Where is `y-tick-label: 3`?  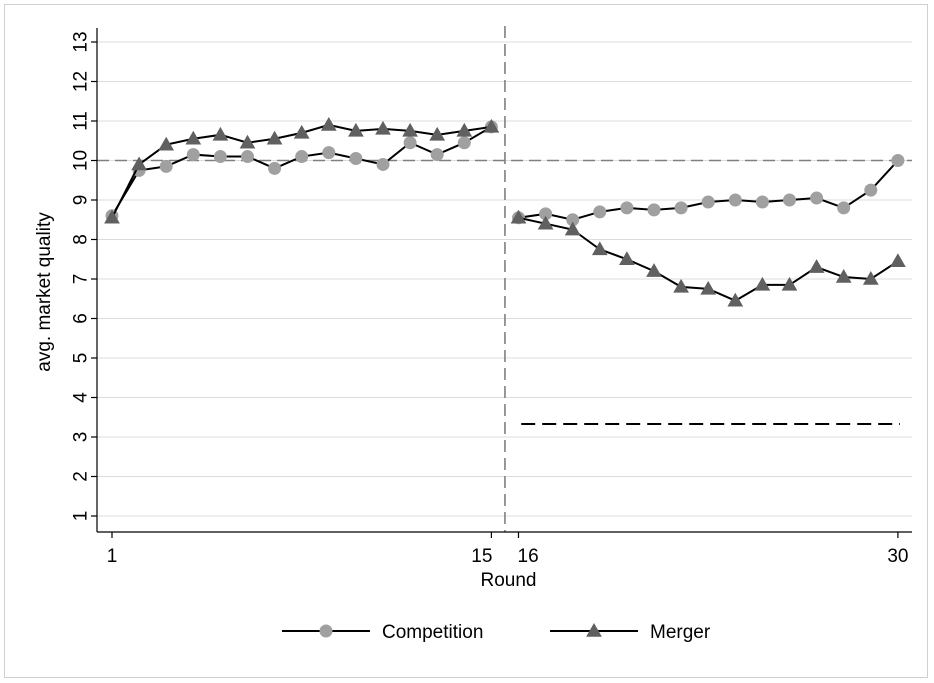 y-tick-label: 3 is located at coordinates (81, 437).